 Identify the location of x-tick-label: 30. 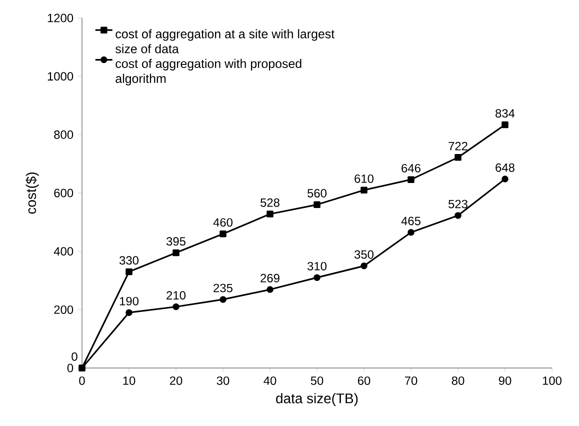
(223, 380).